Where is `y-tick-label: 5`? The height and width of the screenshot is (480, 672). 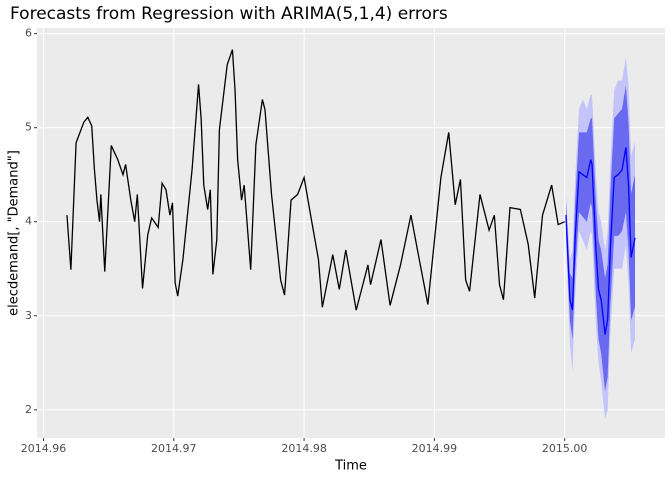
y-tick-label: 5 is located at coordinates (28, 127).